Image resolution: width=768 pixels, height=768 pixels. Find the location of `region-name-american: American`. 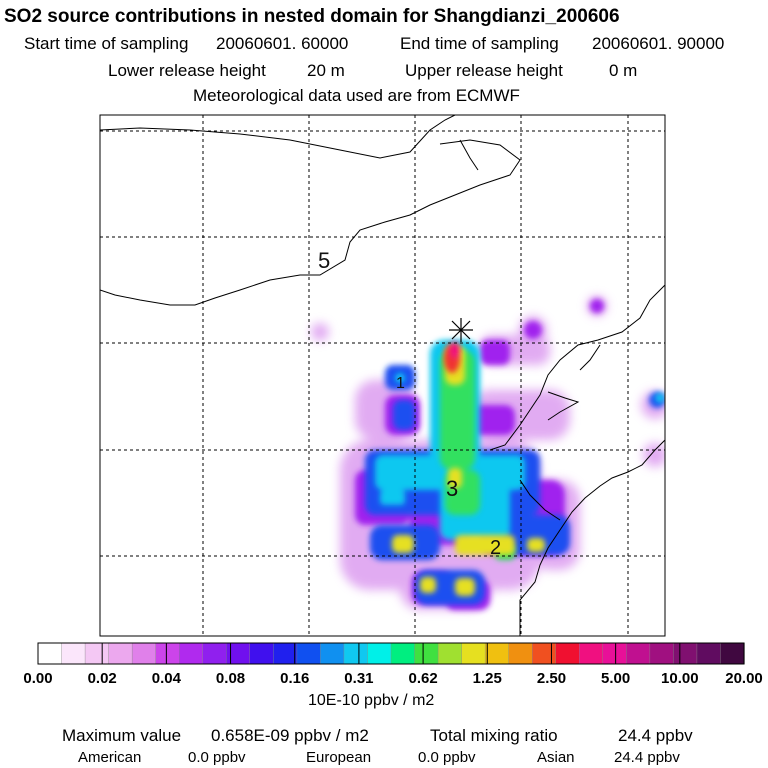

region-name-american: American is located at coordinates (110, 757).